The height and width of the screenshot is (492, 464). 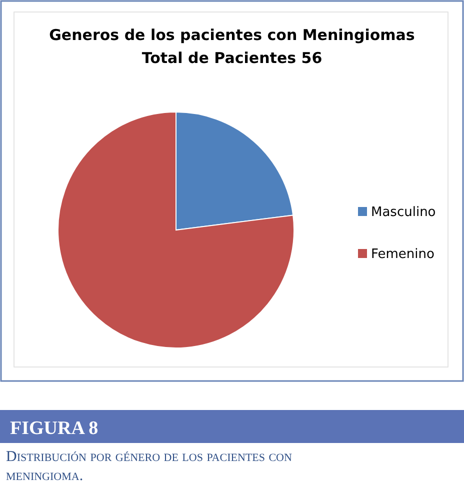 I want to click on chart-subtitle: Total de Pacientes 56, so click(x=232, y=58).